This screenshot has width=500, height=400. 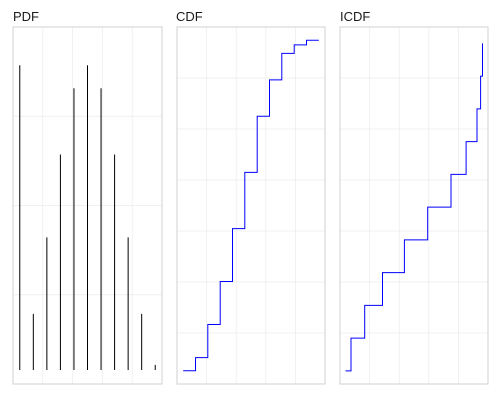 What do you see at coordinates (355, 16) in the screenshot?
I see `panel-title-icdf: ICDF` at bounding box center [355, 16].